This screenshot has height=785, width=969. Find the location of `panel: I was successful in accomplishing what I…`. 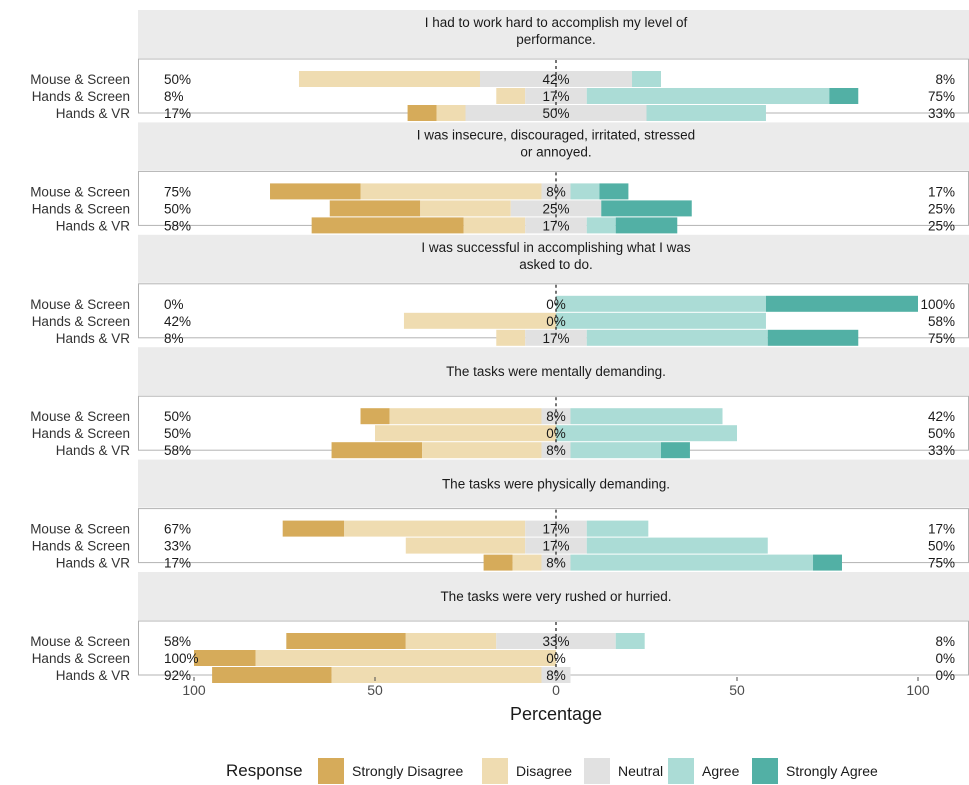

panel: I was successful in accomplishing what I… is located at coordinates (499, 290).